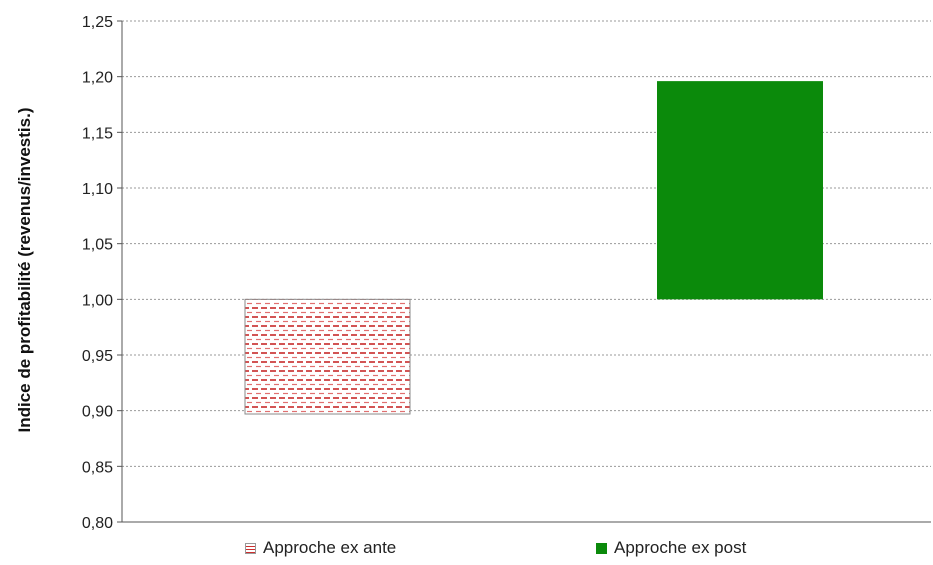 This screenshot has height=565, width=933. I want to click on legend-item-ex-ante: Approche ex ante, so click(320, 548).